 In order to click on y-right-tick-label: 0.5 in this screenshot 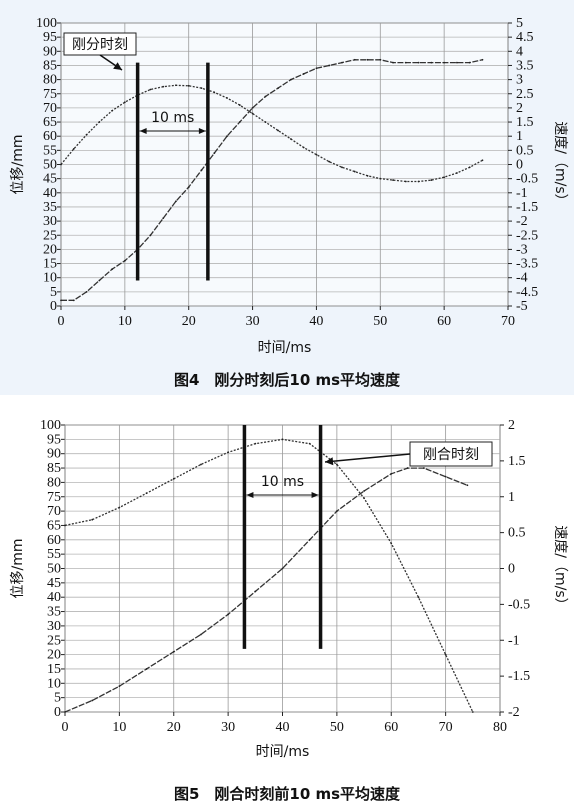, I will do `click(525, 150)`.